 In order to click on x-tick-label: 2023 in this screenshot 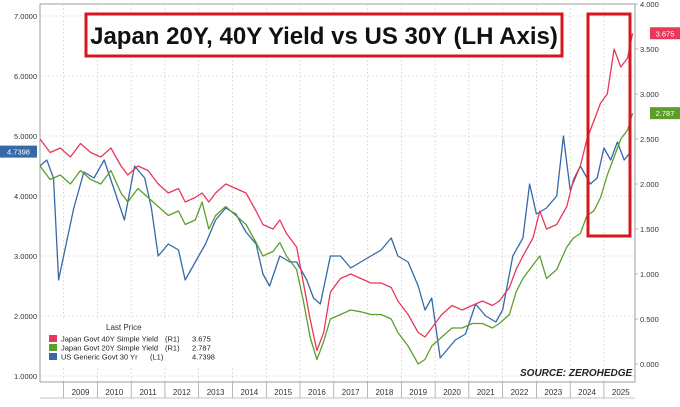, I will do `click(553, 392)`.